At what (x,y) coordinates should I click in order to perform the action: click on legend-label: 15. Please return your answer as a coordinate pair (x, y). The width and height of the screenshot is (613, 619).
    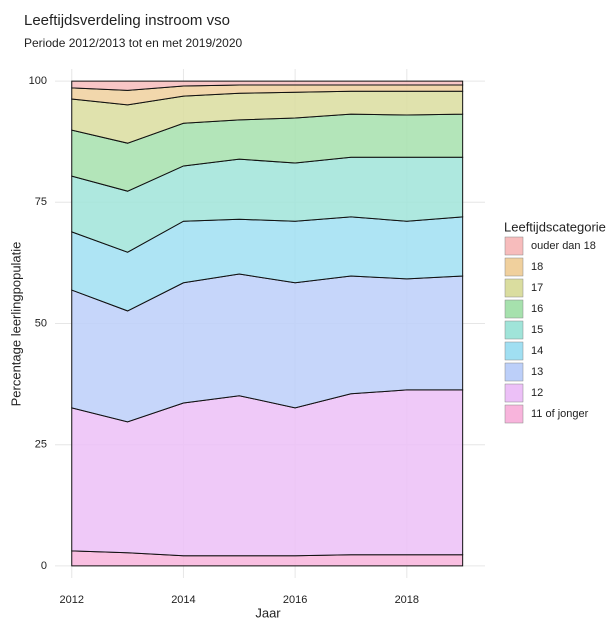
    Looking at the image, I should click on (537, 330).